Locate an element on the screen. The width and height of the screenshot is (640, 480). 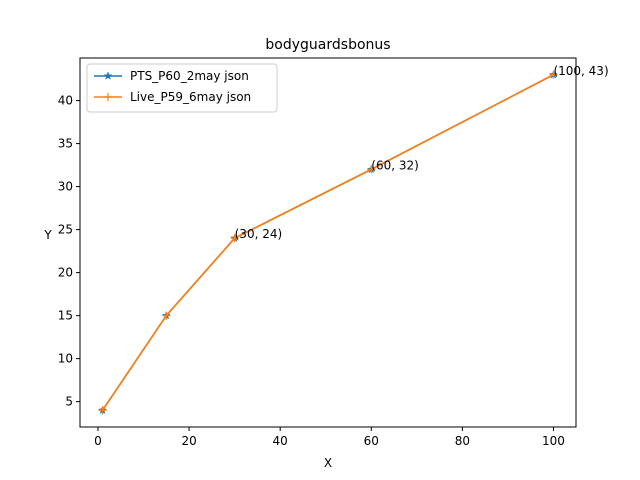
legend: PTS_P60_2may json Live_P59_6may json is located at coordinates (182, 88).